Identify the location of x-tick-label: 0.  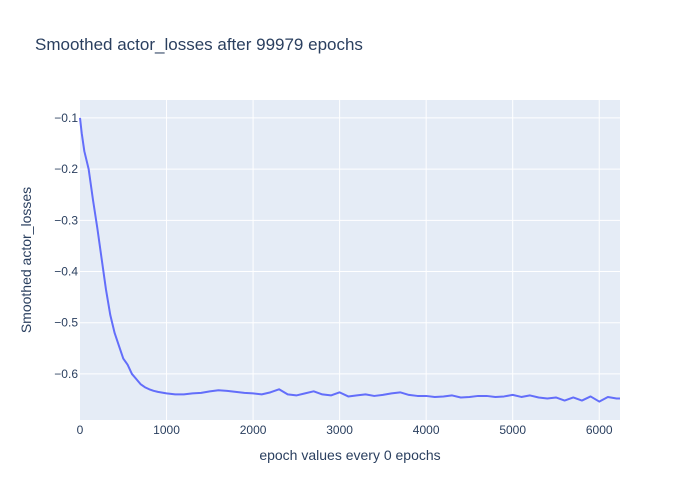
(80, 430).